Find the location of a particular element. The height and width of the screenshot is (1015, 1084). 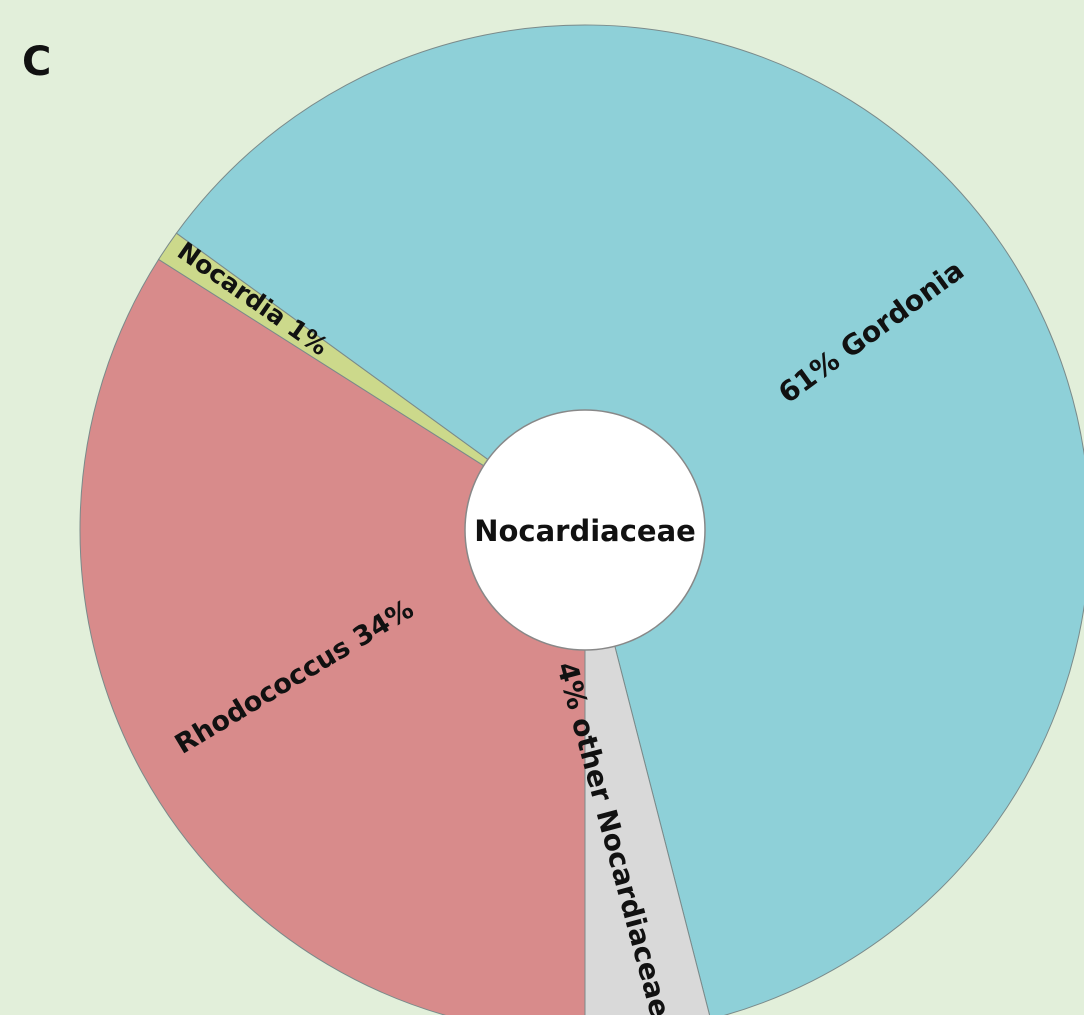

panel-label: C is located at coordinates (36, 62).